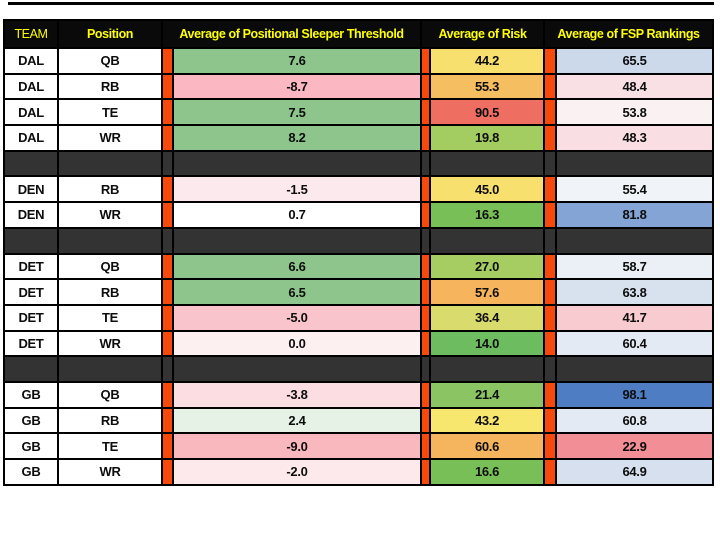 This screenshot has width=720, height=540. What do you see at coordinates (297, 86) in the screenshot?
I see `sleeper-value-cell: -8.7` at bounding box center [297, 86].